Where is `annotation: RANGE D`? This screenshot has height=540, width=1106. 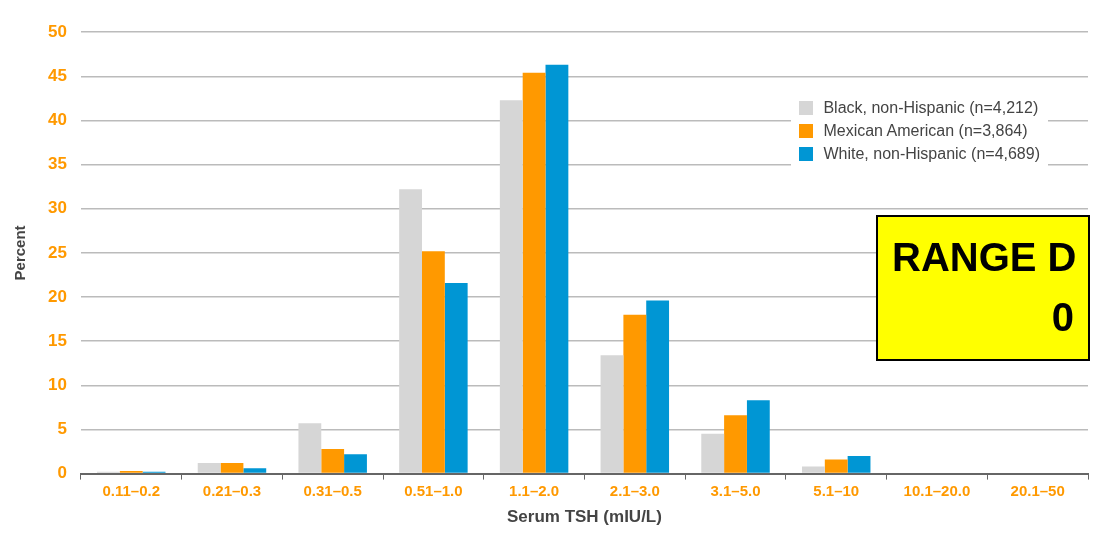 annotation: RANGE D is located at coordinates (984, 257).